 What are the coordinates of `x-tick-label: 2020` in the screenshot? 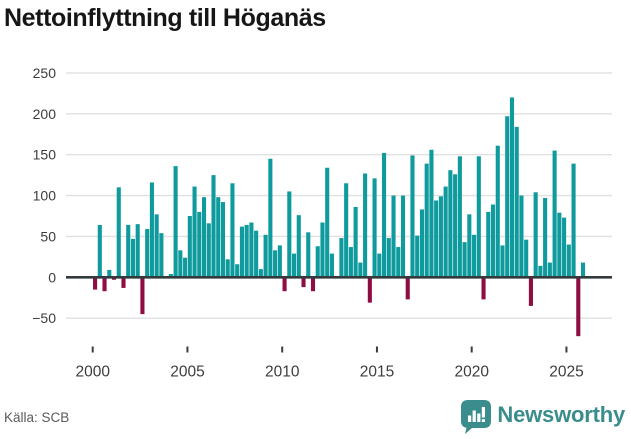 It's located at (471, 372).